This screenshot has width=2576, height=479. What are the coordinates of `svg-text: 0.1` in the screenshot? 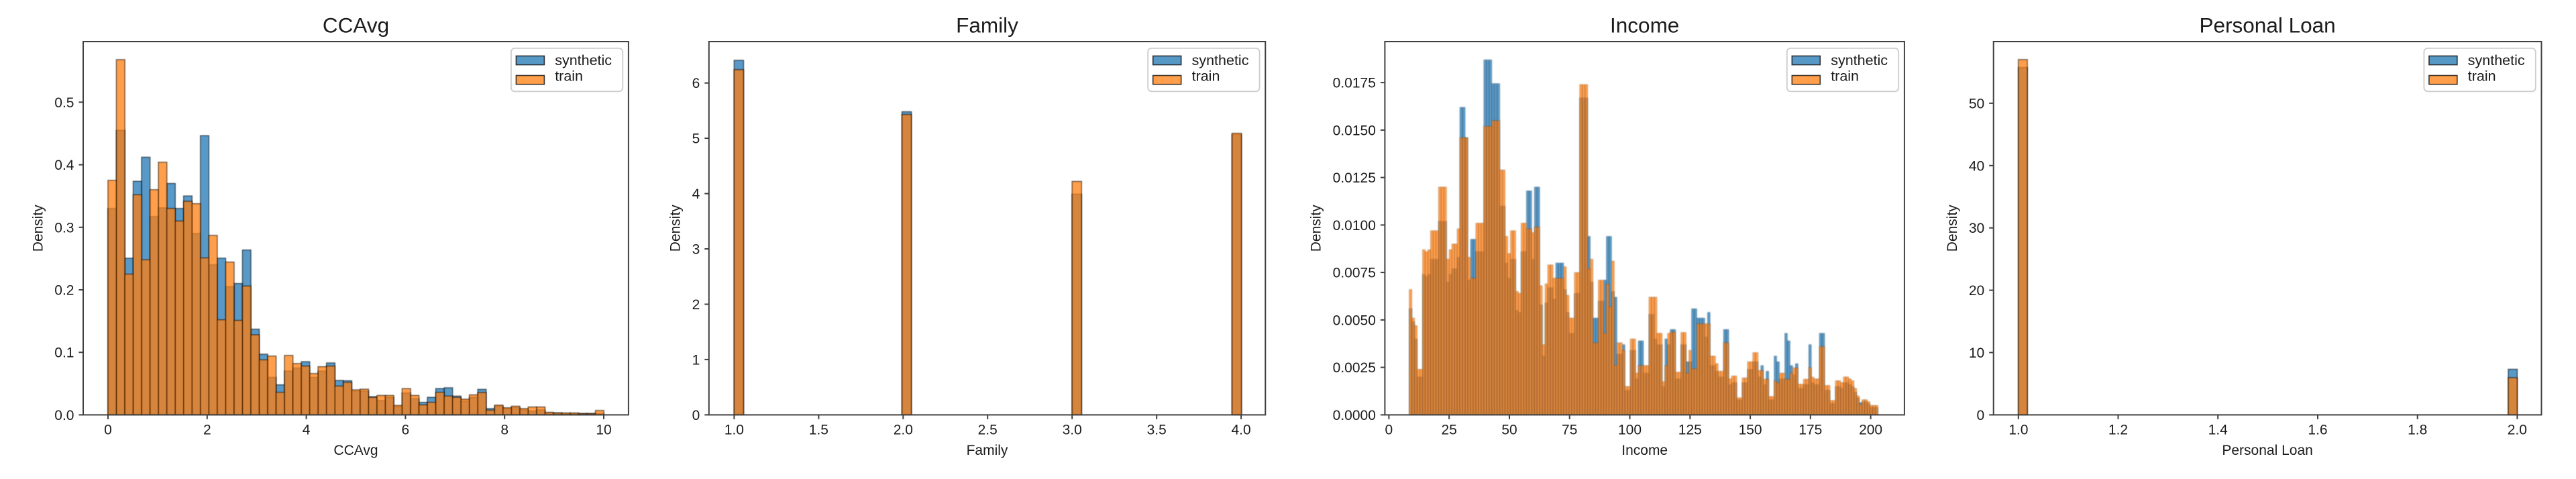 It's located at (64, 353).